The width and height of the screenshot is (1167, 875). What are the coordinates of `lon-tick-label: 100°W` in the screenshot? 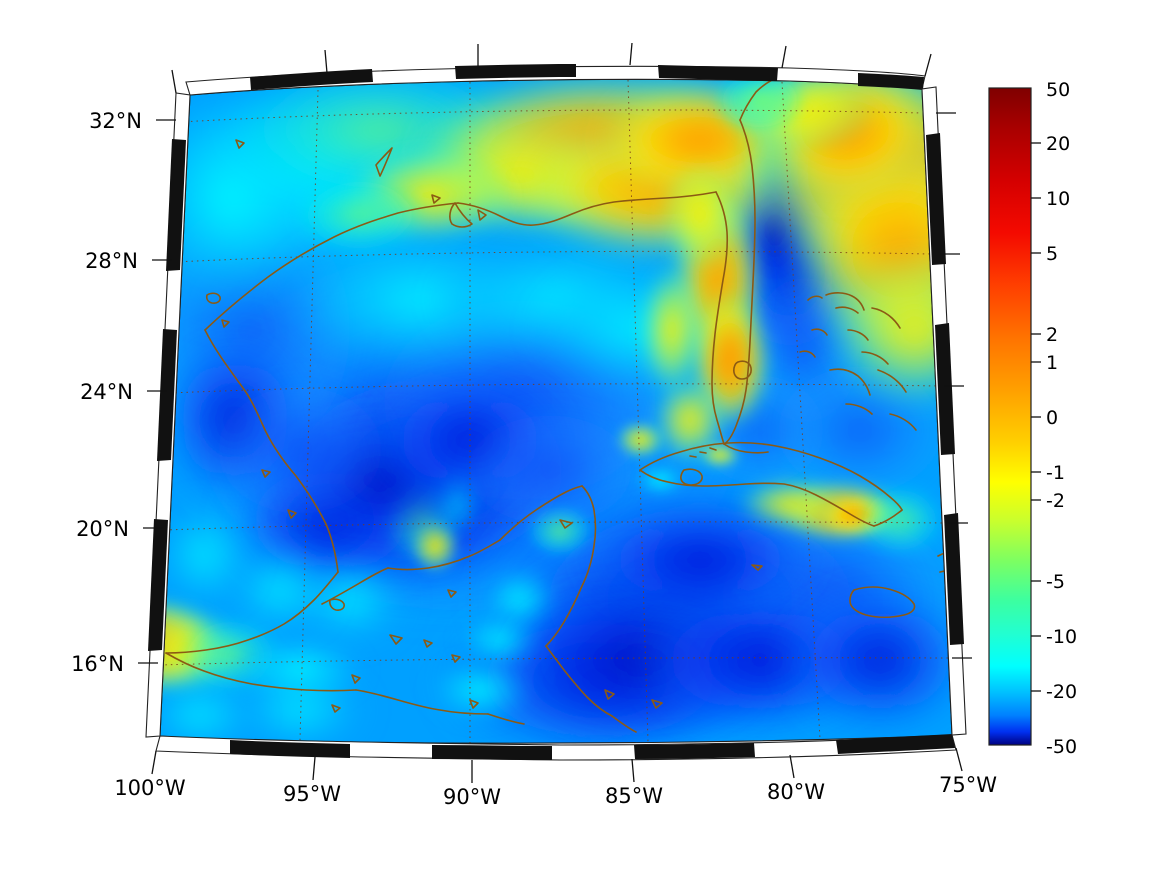 It's located at (150, 788).